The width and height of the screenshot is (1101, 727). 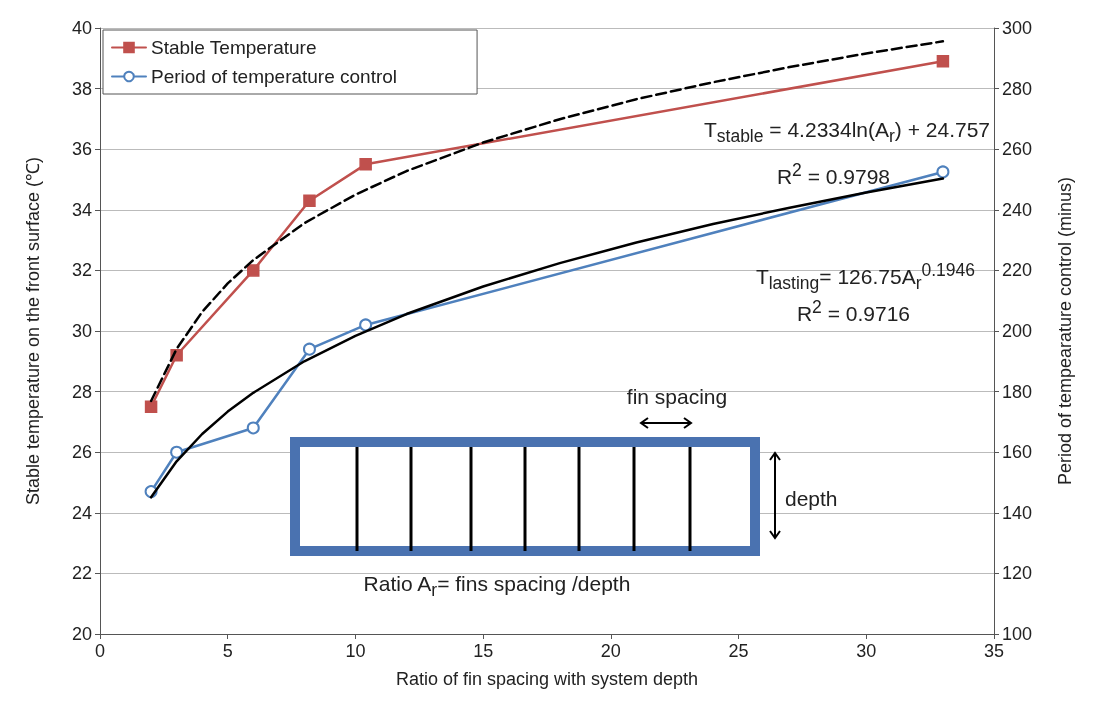 I want to click on y-axis-title: Stable temperature on the front surface (℃), so click(x=33, y=331).